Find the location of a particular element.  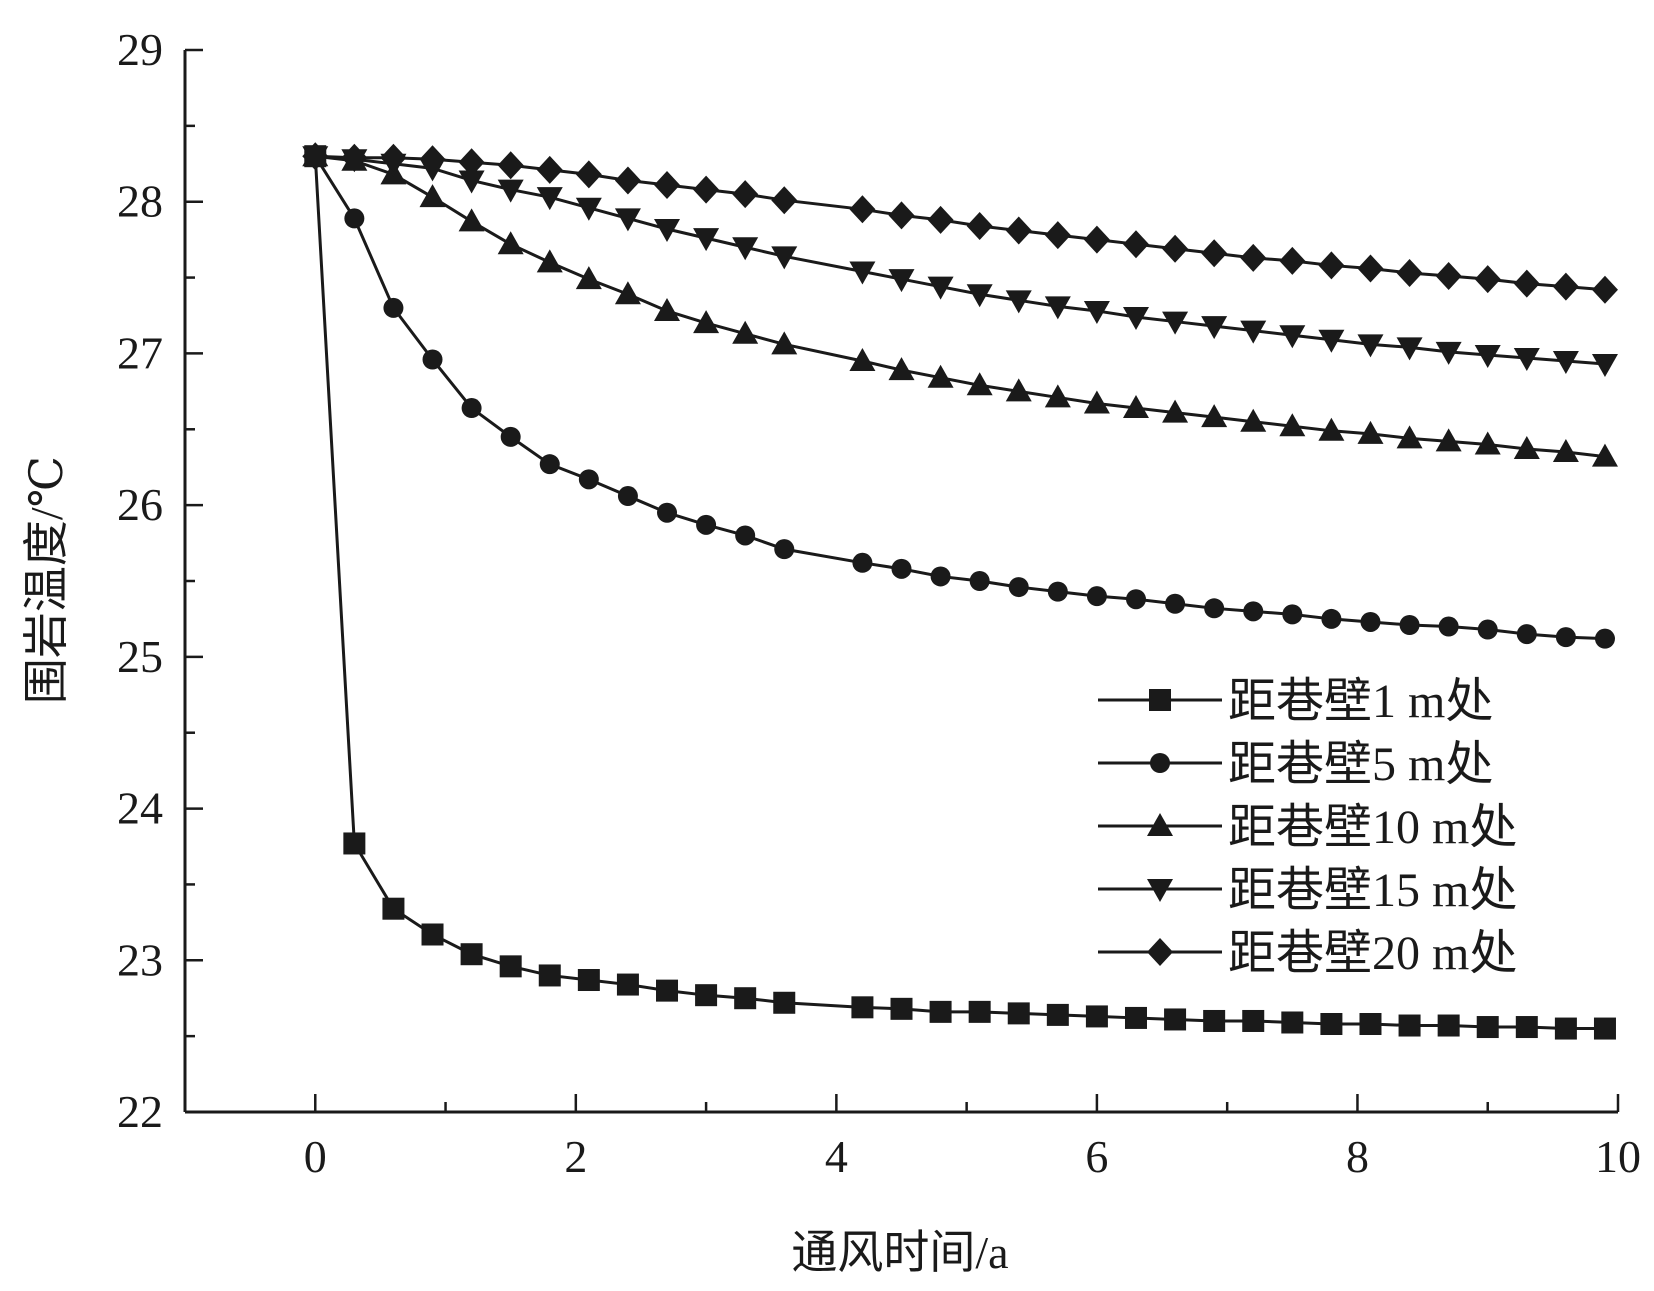

legend-item: 距巷壁5 m处 is located at coordinates (1295, 764).